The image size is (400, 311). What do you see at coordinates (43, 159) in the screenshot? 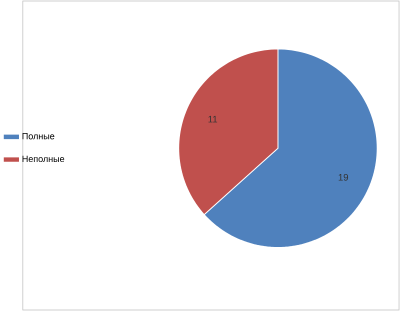
I see `legend-label: Неполные` at bounding box center [43, 159].